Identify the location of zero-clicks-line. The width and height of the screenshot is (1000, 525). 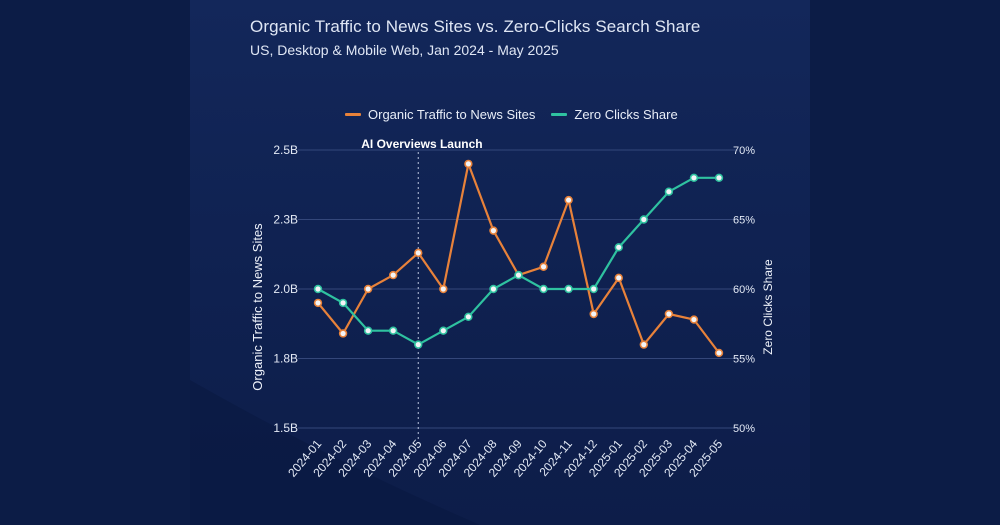
(518, 261).